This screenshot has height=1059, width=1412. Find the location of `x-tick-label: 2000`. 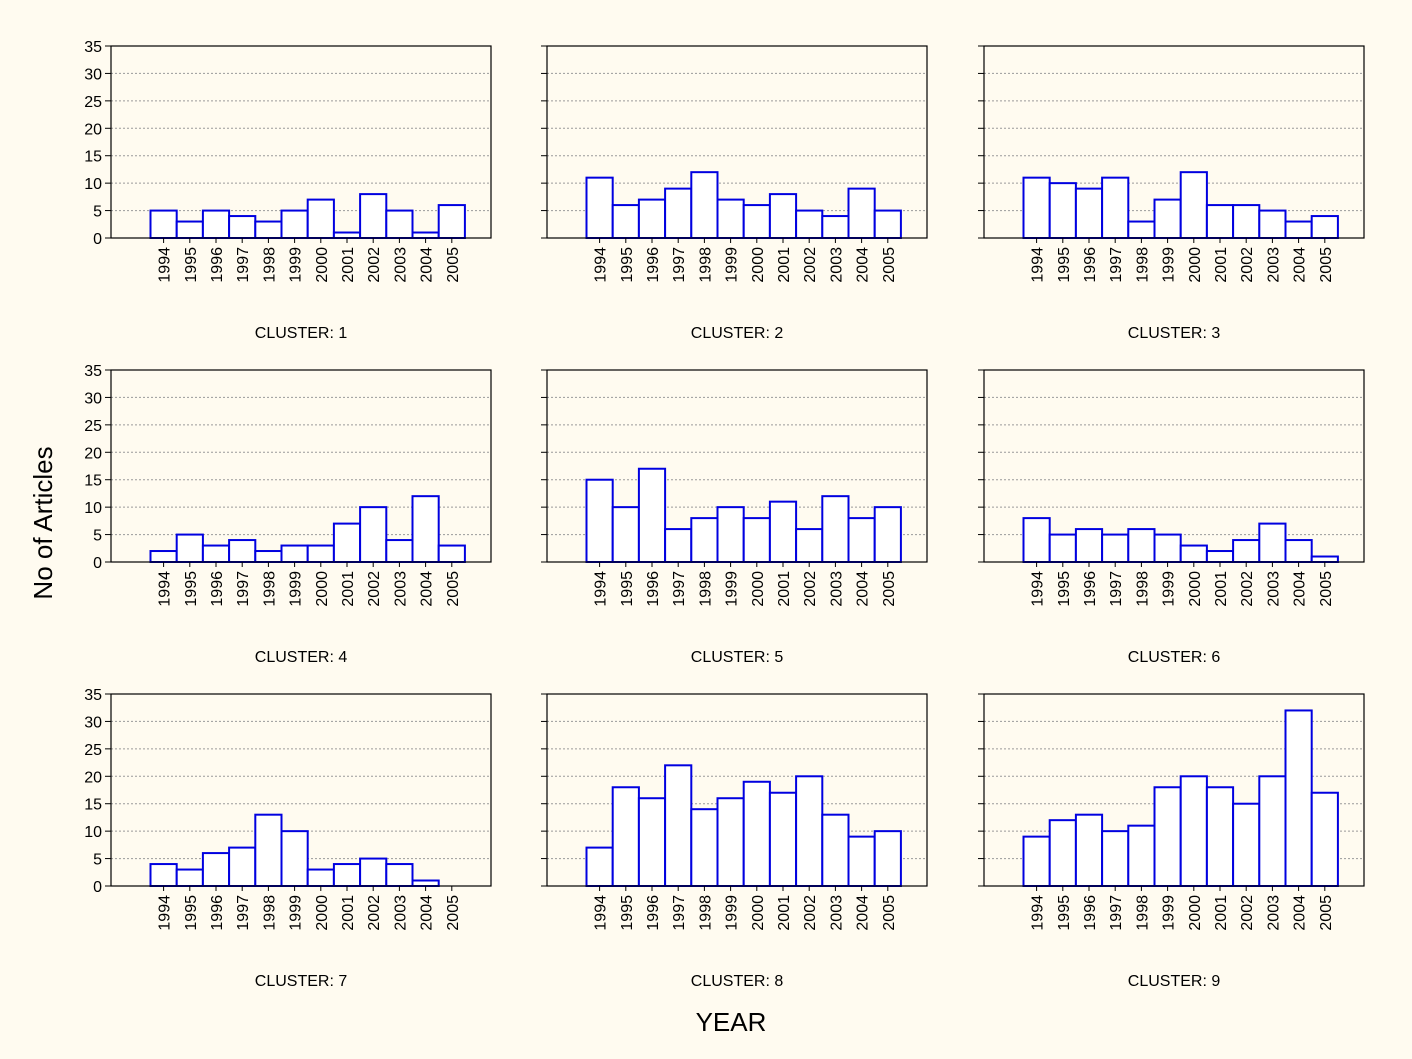

x-tick-label: 2000 is located at coordinates (758, 265).